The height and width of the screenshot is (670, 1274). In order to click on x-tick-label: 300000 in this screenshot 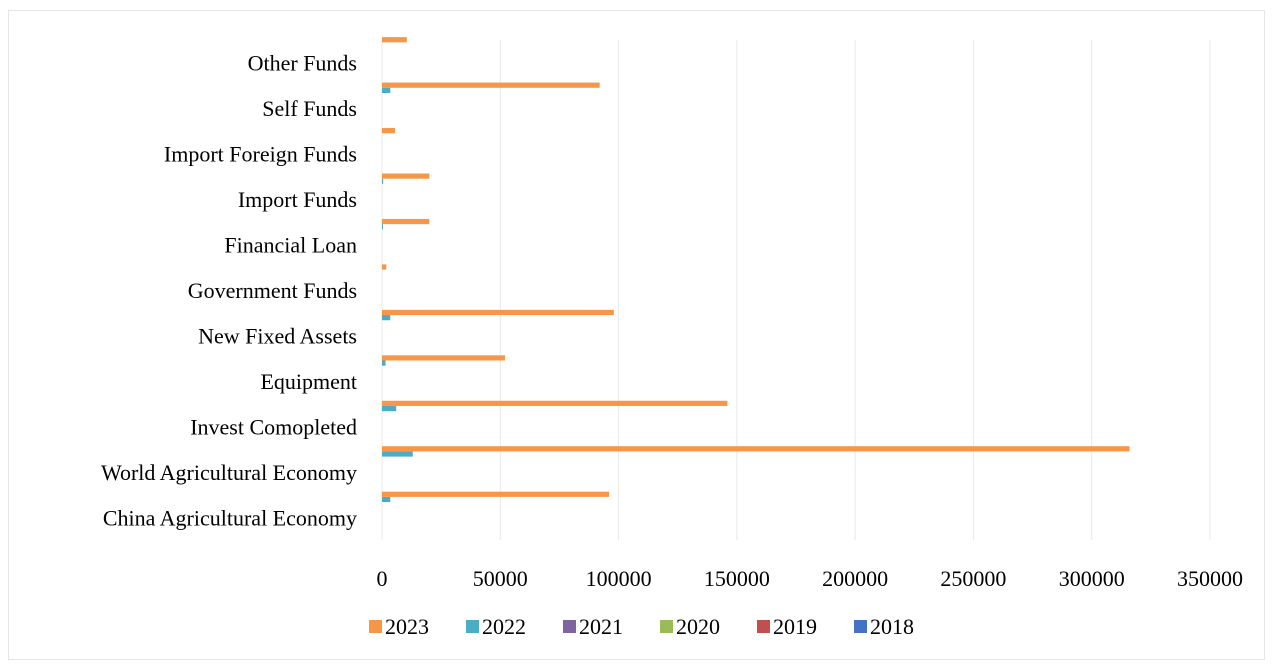, I will do `click(1092, 578)`.